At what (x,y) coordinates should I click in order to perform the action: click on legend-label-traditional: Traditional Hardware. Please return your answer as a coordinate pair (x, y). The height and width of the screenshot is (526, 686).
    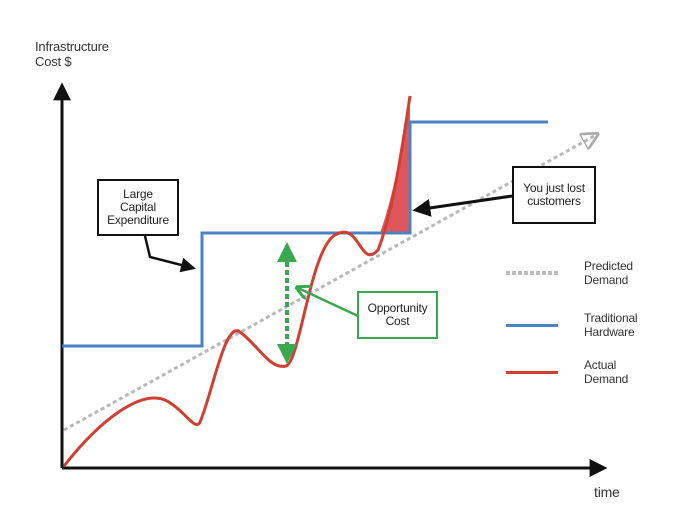
    Looking at the image, I should click on (611, 325).